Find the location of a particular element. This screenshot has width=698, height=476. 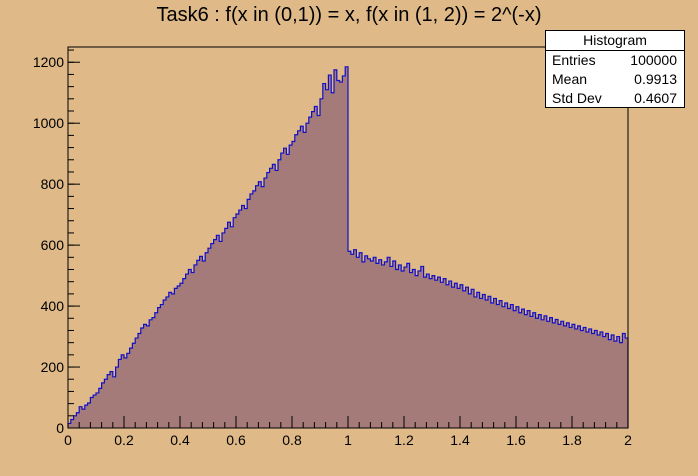

x-tick-label: 1 is located at coordinates (348, 440).